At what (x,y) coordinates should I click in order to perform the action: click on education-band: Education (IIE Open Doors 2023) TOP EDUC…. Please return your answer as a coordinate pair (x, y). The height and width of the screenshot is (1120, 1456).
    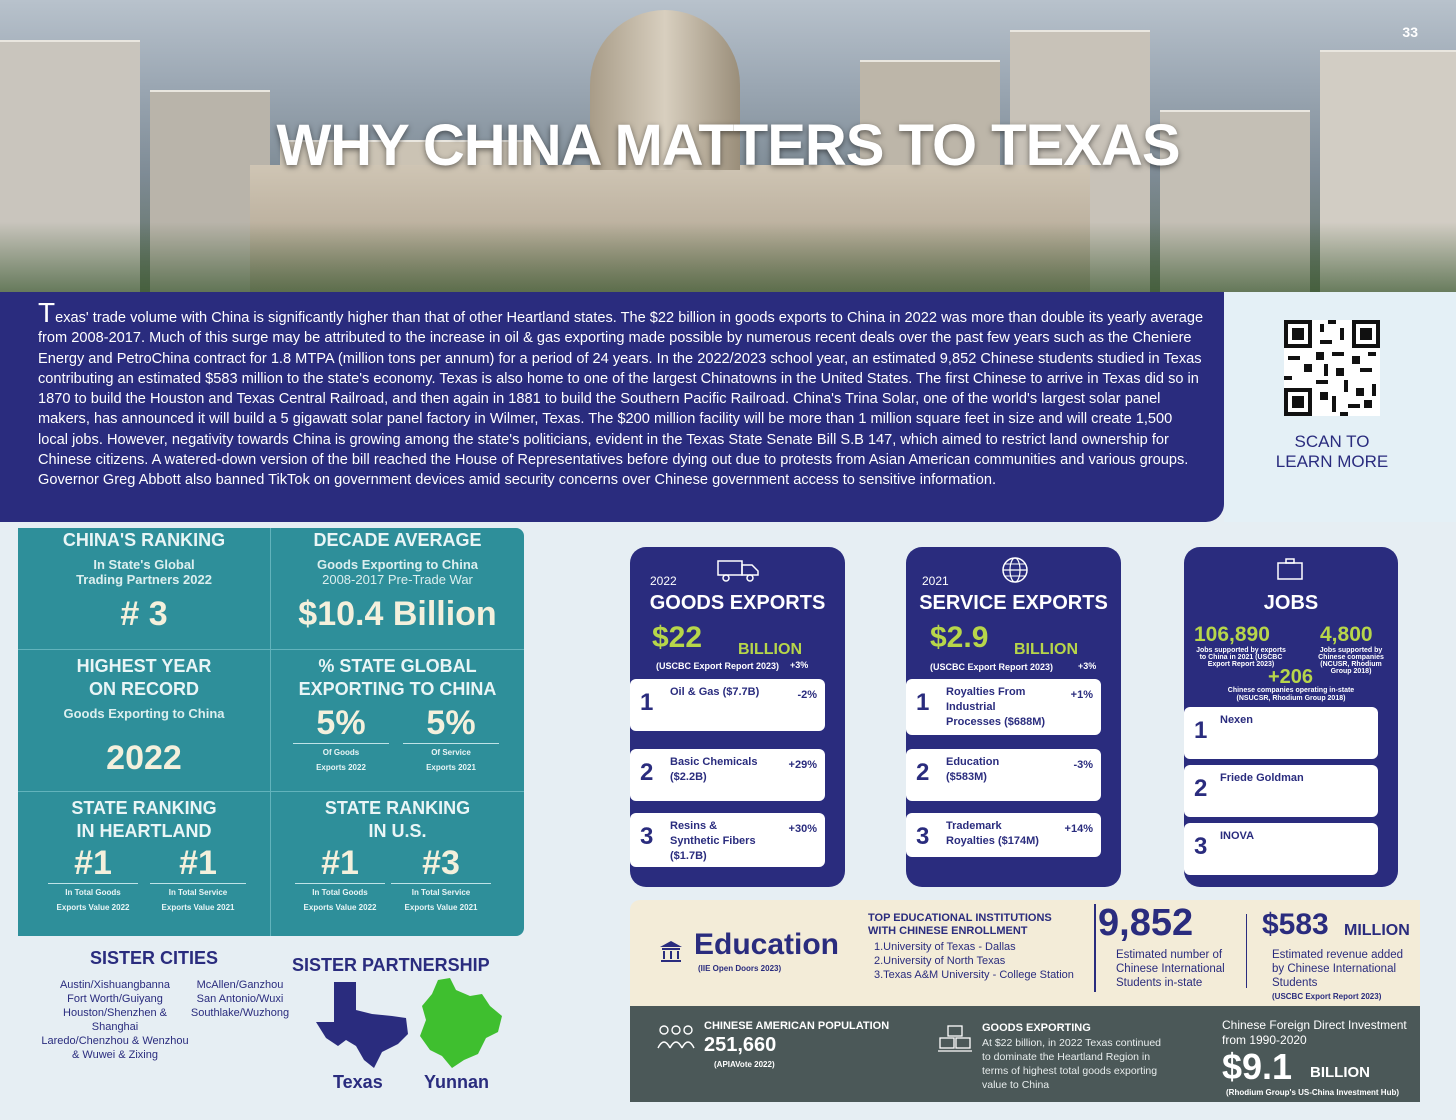
    Looking at the image, I should click on (1025, 953).